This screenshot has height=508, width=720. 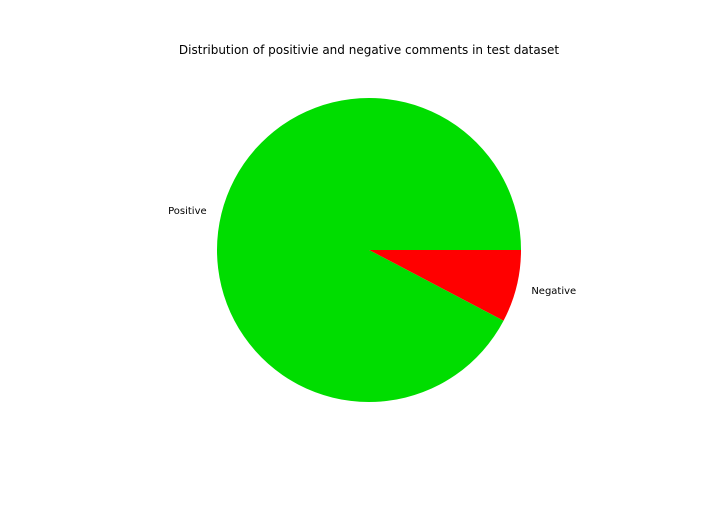 What do you see at coordinates (553, 291) in the screenshot?
I see `slice-label-negative: Negative` at bounding box center [553, 291].